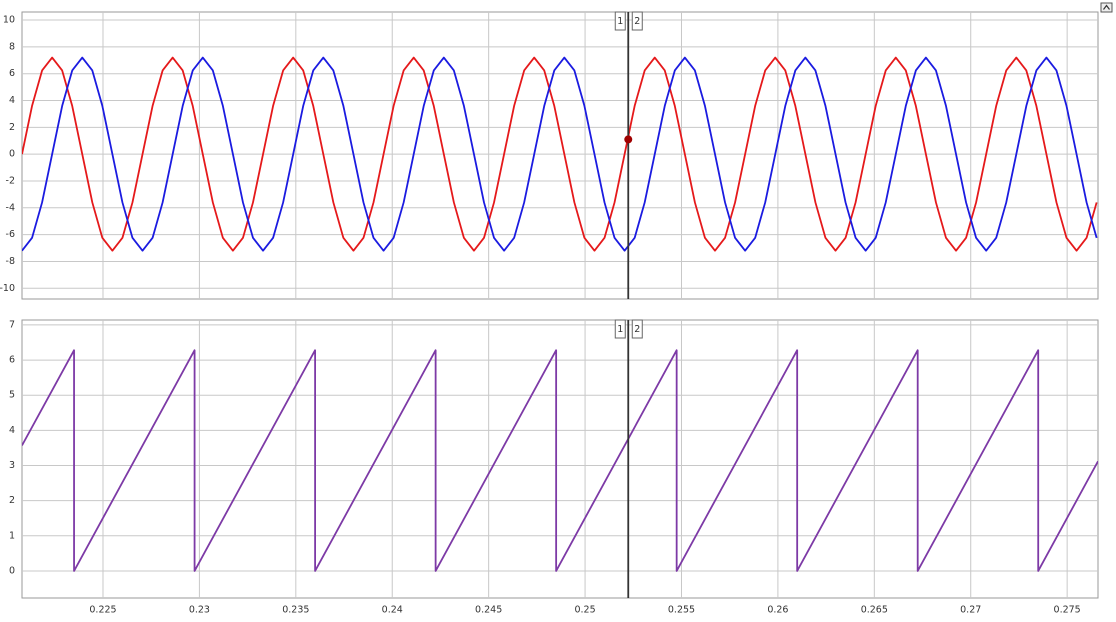 The image size is (1116, 622). What do you see at coordinates (584, 610) in the screenshot?
I see `x-tick-label: 0.25` at bounding box center [584, 610].